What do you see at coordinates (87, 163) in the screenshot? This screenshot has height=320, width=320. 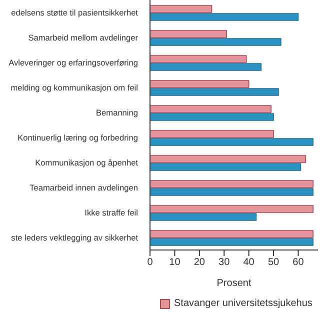 I see `y-tick-label: Kommunikasjon og åpenhet` at bounding box center [87, 163].